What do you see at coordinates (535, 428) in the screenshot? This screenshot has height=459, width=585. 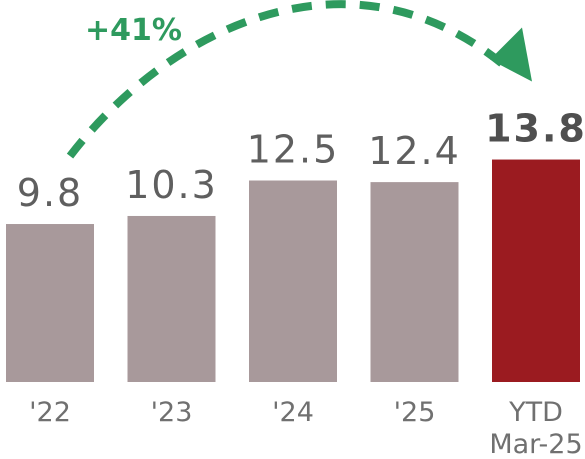 I see `category-label-4: YTD Mar-25` at bounding box center [535, 428].